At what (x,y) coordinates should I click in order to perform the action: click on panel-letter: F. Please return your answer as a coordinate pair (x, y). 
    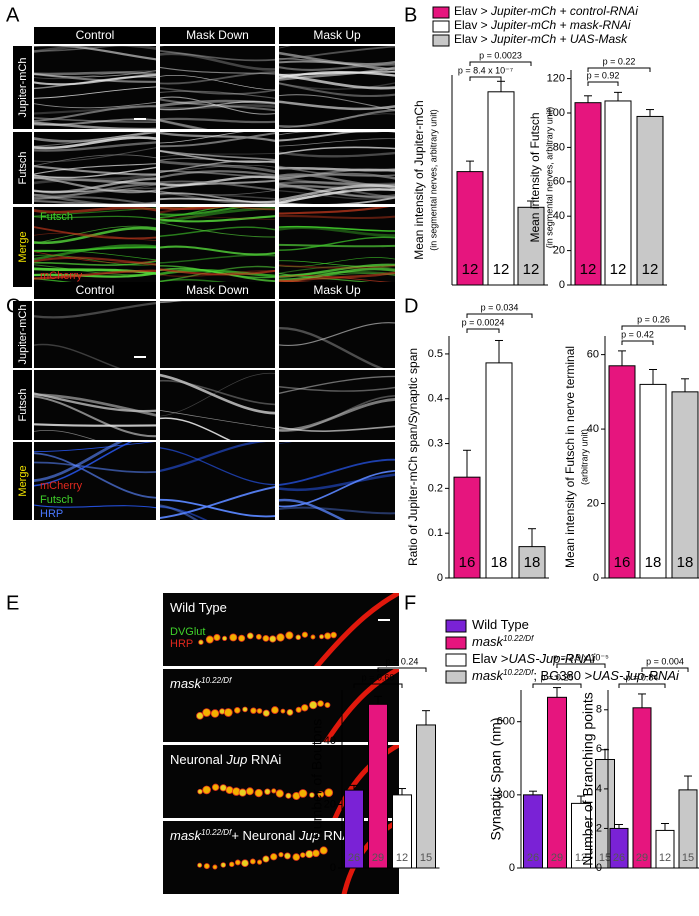
    Looking at the image, I should click on (410, 603).